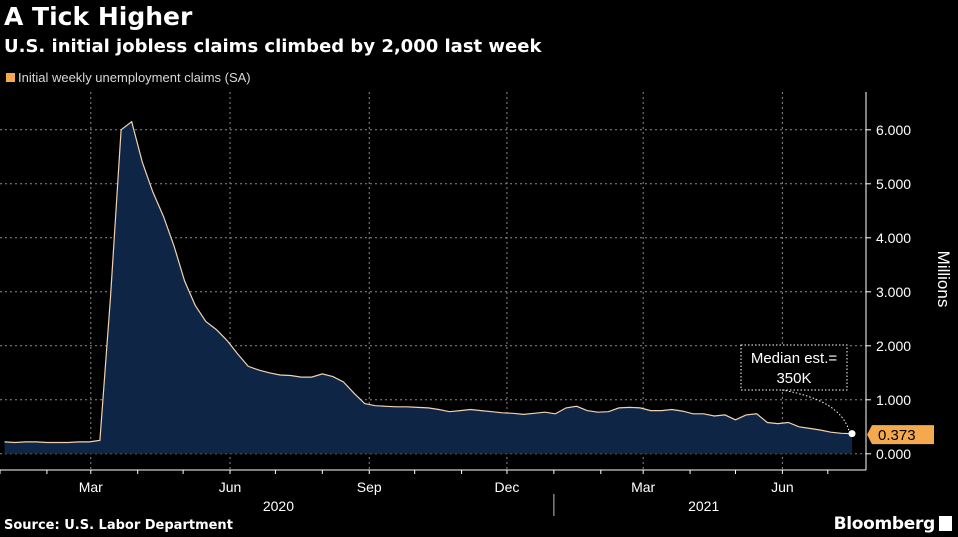 The height and width of the screenshot is (537, 958). Describe the element at coordinates (897, 435) in the screenshot. I see `last-value-label: 0.373` at that location.